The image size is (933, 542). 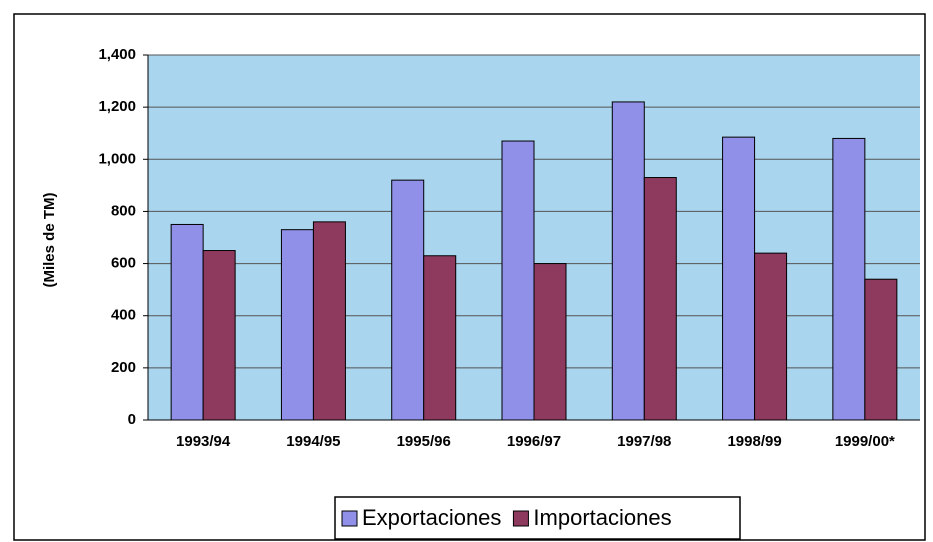 I want to click on x-tick-label: 1997/98, so click(x=644, y=441).